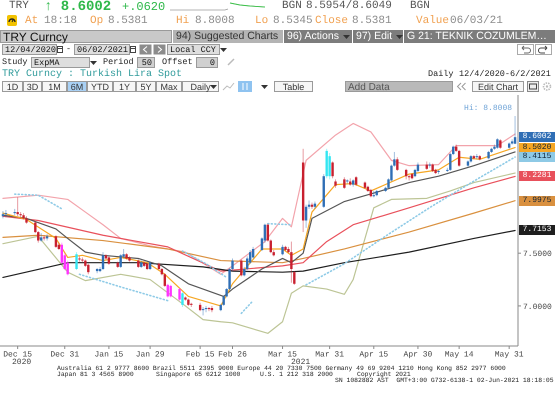 This screenshot has height=400, width=555. What do you see at coordinates (476, 21) in the screenshot?
I see `text: 06/03/21` at bounding box center [476, 21].